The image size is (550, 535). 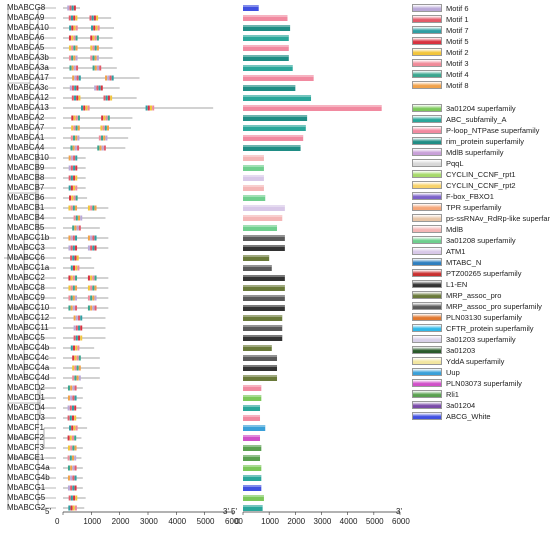 What do you see at coordinates (237, 521) in the screenshot?
I see `right-axis-tick-label: 0` at bounding box center [237, 521].